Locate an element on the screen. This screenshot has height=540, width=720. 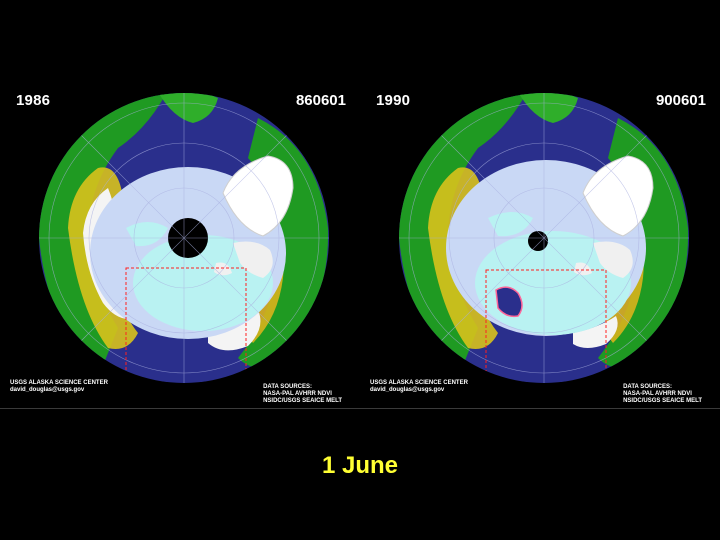
open-water-patch is located at coordinates (509, 302).